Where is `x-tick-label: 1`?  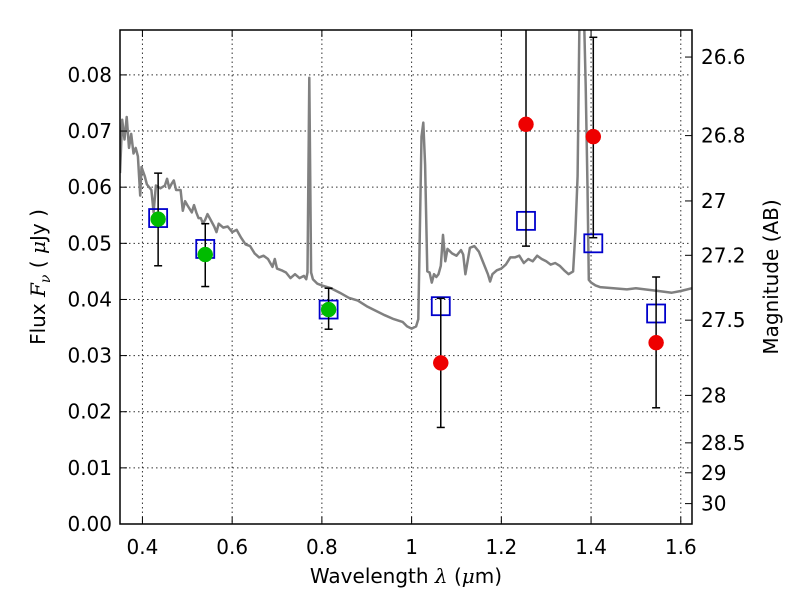 x-tick-label: 1 is located at coordinates (411, 547).